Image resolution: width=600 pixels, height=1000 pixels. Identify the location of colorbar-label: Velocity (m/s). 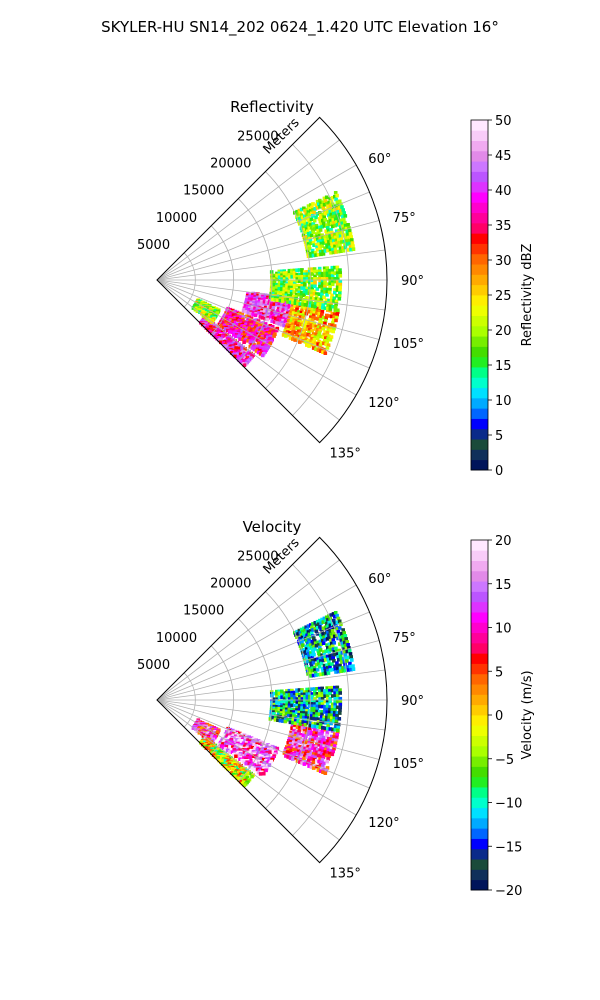
(527, 714).